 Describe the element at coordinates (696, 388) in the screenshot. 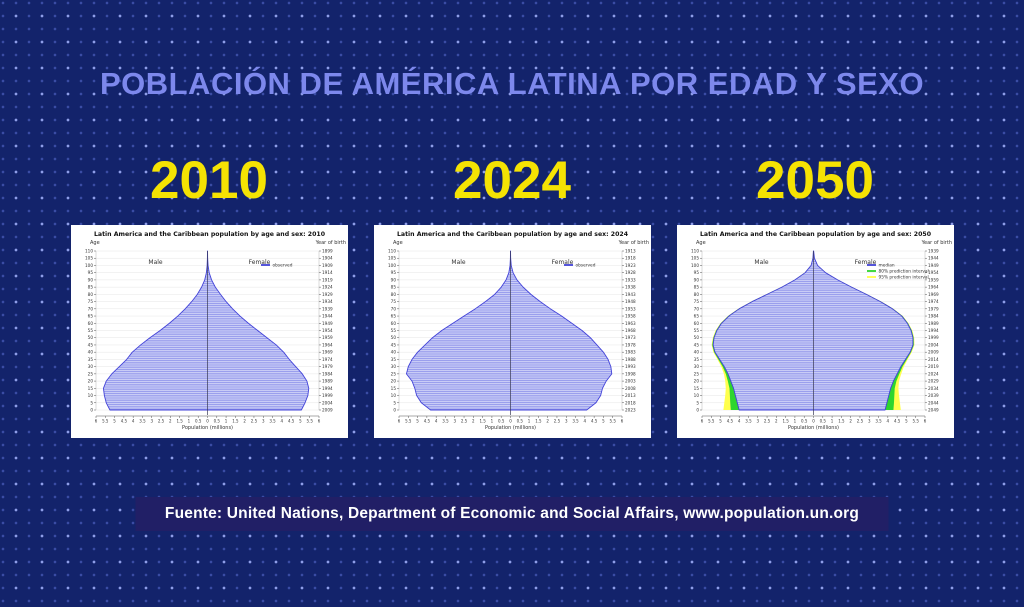

I see `svg-text: 15` at that location.